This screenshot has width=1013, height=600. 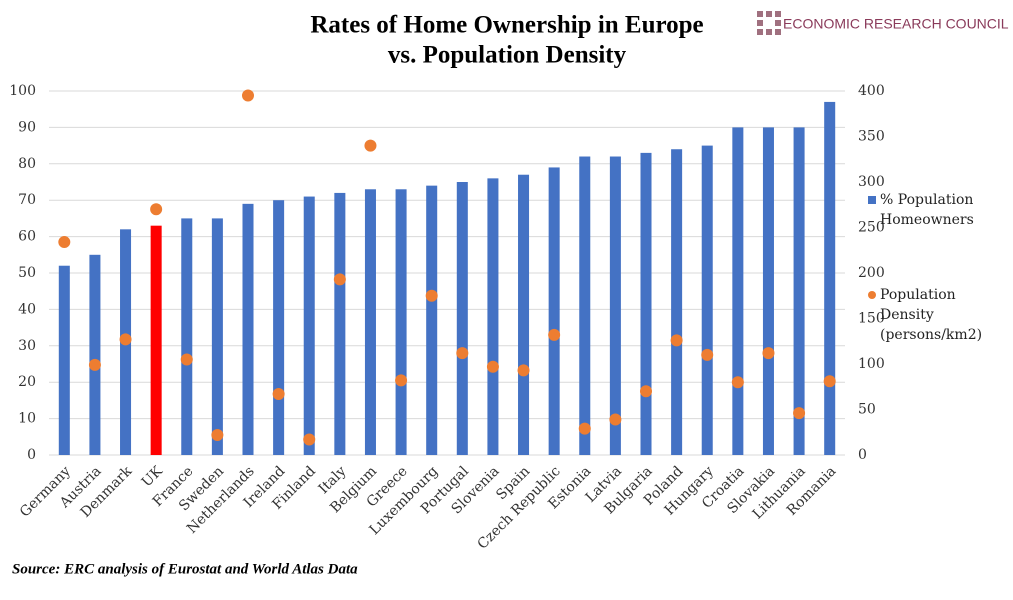 I want to click on logo: ECONOMIC RESEARCH COUNCIL, so click(x=896, y=24).